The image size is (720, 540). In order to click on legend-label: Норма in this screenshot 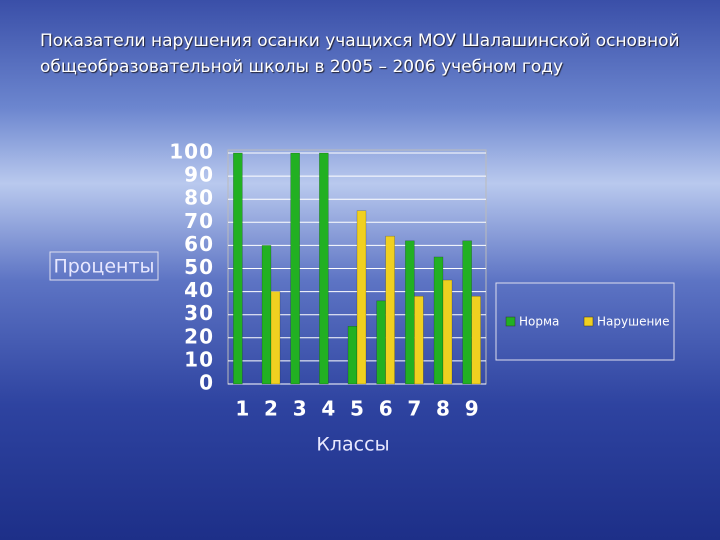, I will do `click(539, 322)`.